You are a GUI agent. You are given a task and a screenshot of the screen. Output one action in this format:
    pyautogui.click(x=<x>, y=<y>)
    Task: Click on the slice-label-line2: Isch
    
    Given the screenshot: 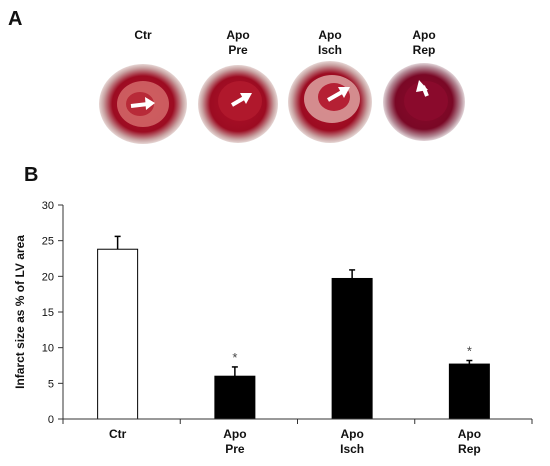 What is the action you would take?
    pyautogui.click(x=329, y=50)
    